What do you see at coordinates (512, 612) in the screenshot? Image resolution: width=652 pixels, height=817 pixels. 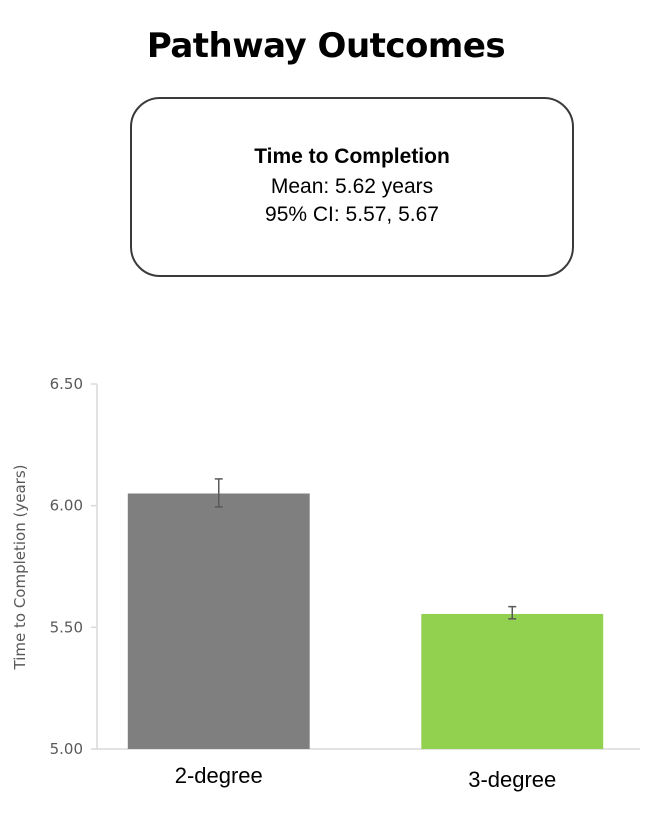 I see `error-bar-3-degree` at bounding box center [512, 612].